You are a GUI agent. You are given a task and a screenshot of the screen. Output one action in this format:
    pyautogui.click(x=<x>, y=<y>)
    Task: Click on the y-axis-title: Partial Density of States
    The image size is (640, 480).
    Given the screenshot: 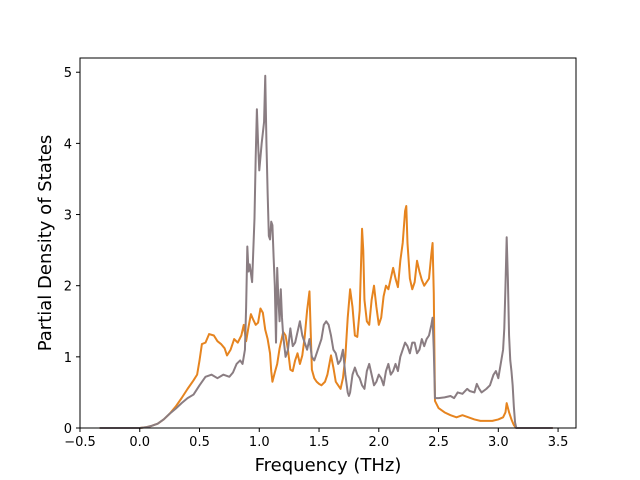 What is the action you would take?
    pyautogui.click(x=45, y=243)
    